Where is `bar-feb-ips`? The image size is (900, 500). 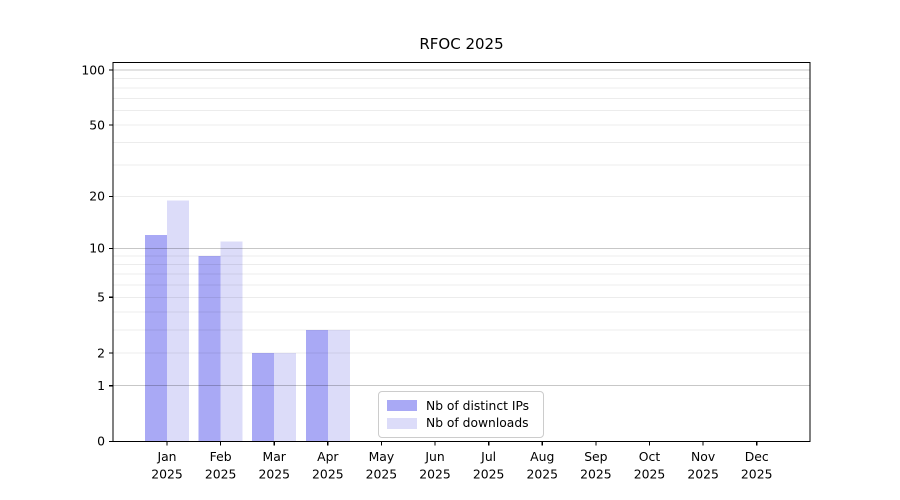
bar-feb-ips is located at coordinates (209, 349).